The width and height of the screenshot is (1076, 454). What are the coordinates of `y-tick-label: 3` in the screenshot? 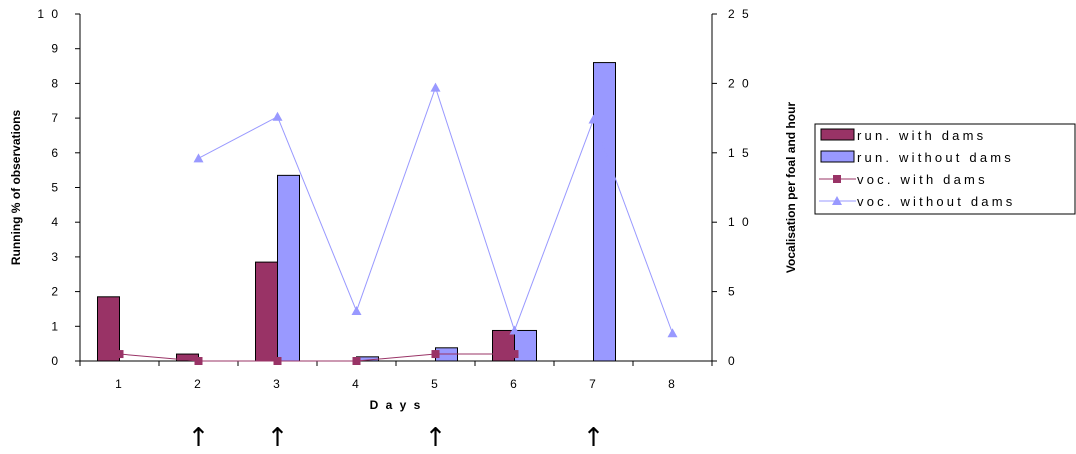 It's located at (55, 257).